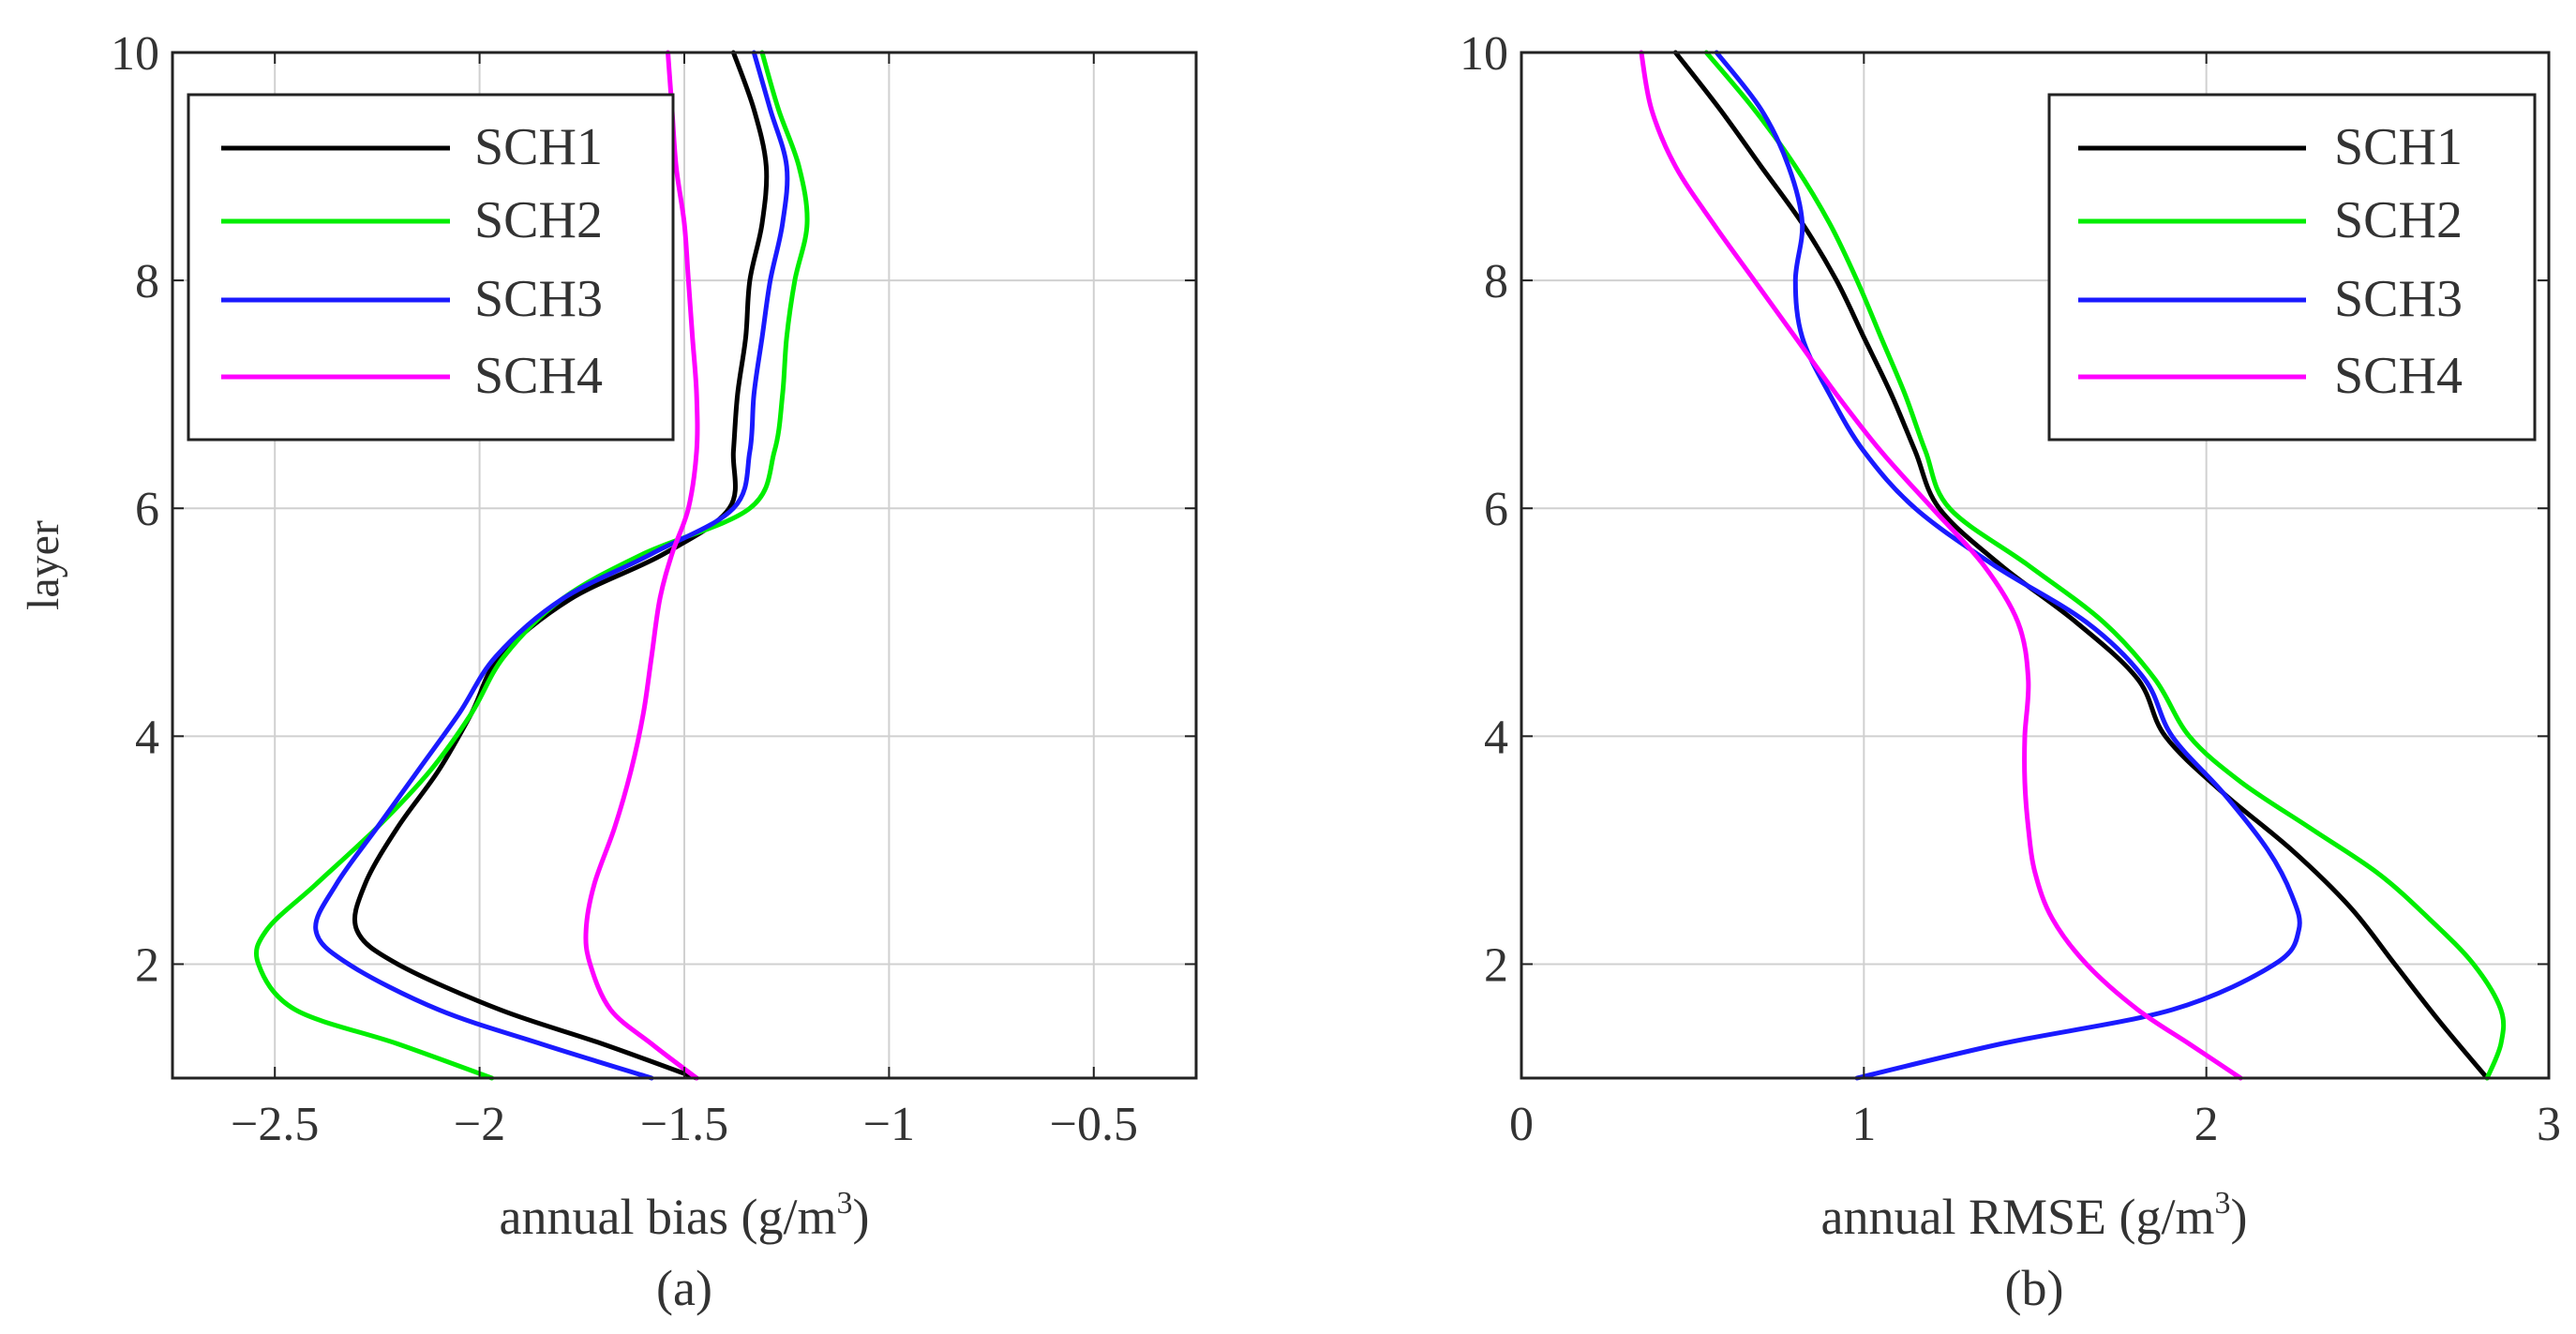  I want to click on x-tick-label: −1.5, so click(684, 1125).